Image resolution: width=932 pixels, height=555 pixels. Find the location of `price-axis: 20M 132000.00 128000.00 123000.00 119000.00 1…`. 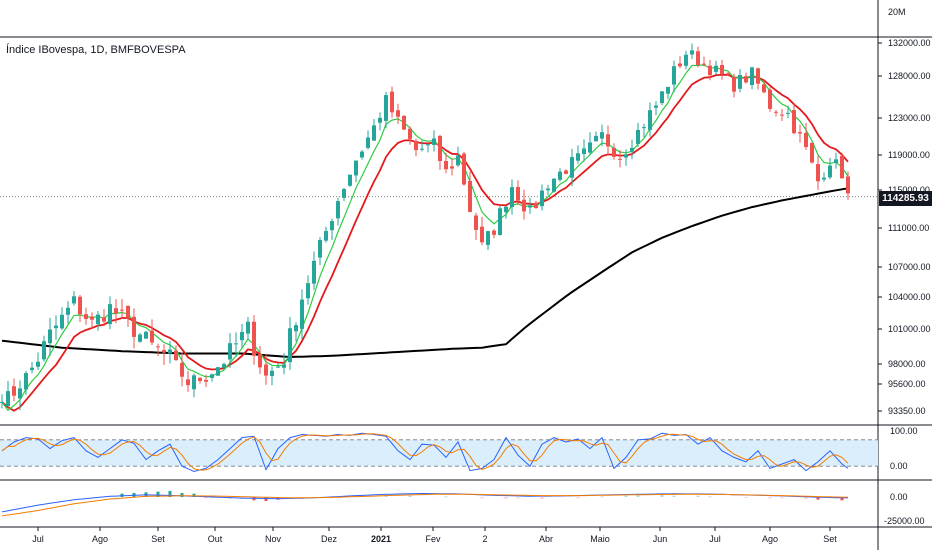

price-axis: 20M 132000.00 128000.00 123000.00 119000.00 1… is located at coordinates (904, 266).